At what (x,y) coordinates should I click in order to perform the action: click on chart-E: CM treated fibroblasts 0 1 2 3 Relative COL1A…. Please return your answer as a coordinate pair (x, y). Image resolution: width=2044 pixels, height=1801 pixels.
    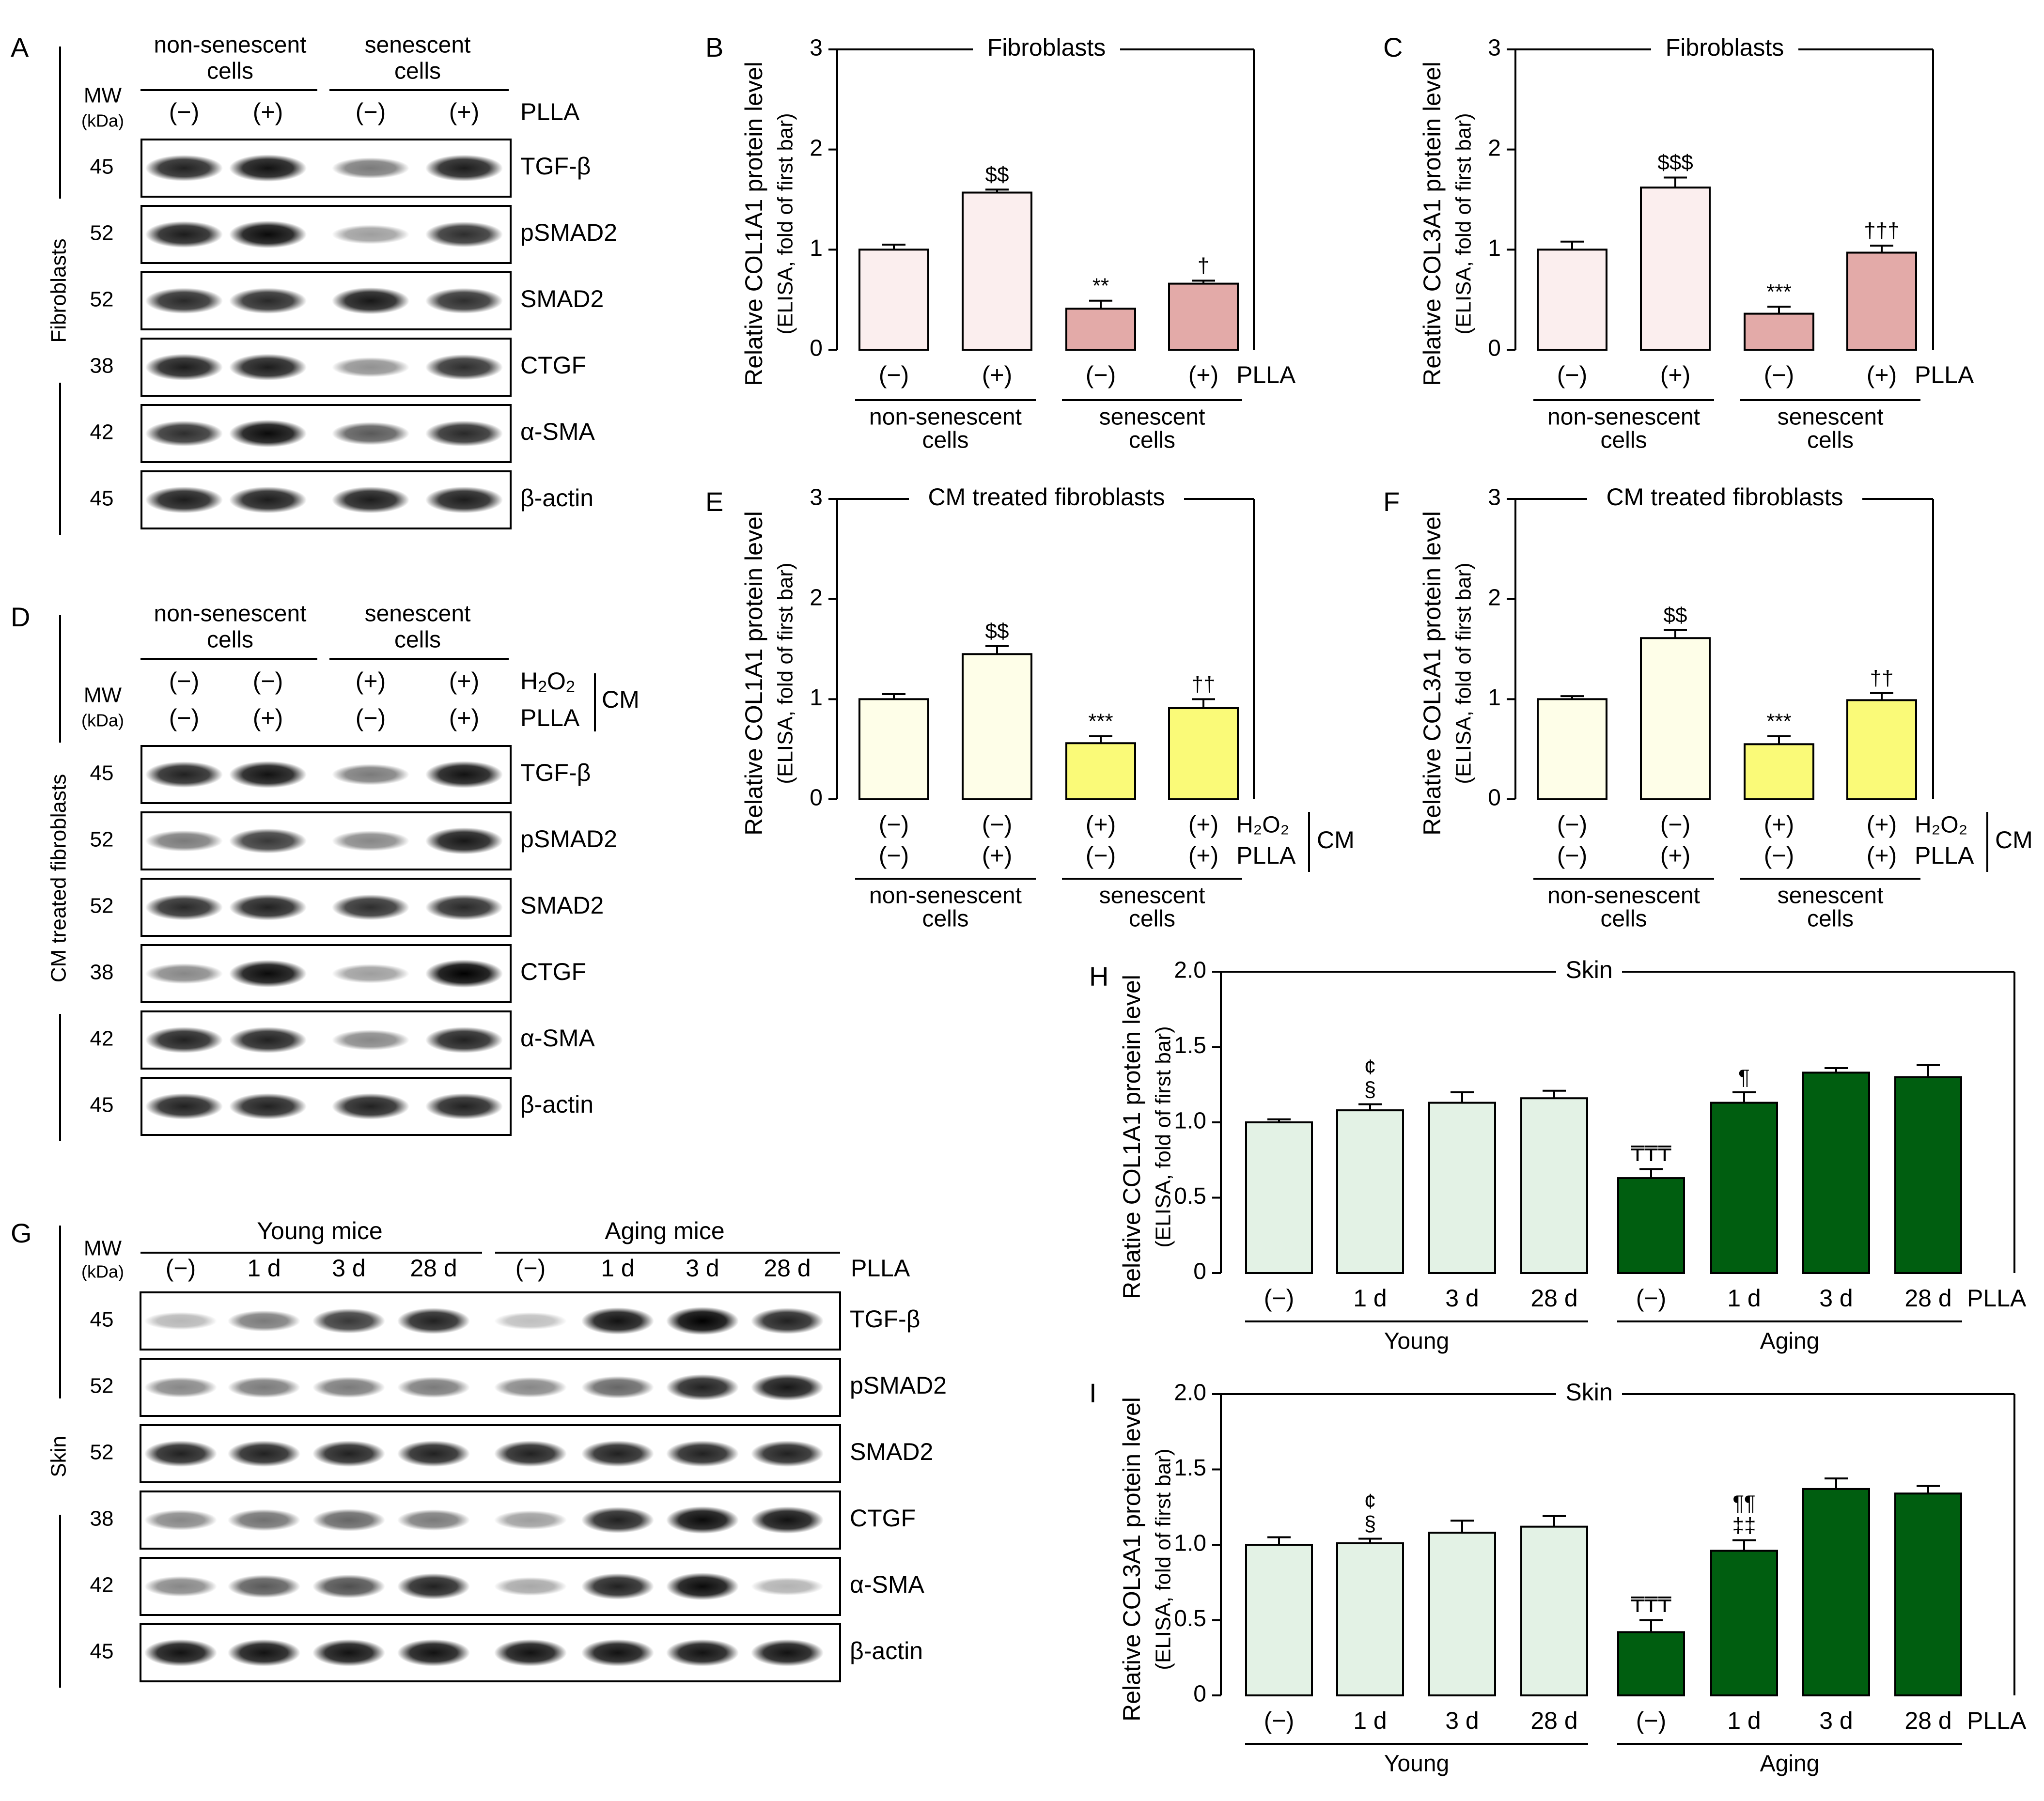
    Looking at the image, I should click on (1047, 707).